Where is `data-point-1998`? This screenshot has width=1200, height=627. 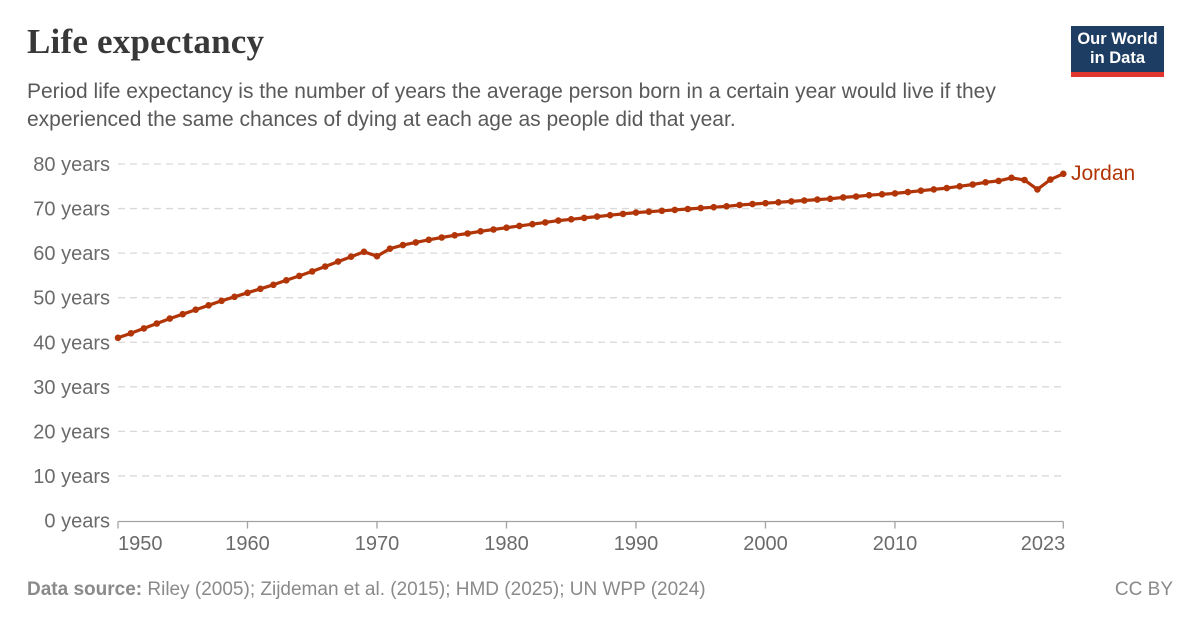
data-point-1998 is located at coordinates (739, 205).